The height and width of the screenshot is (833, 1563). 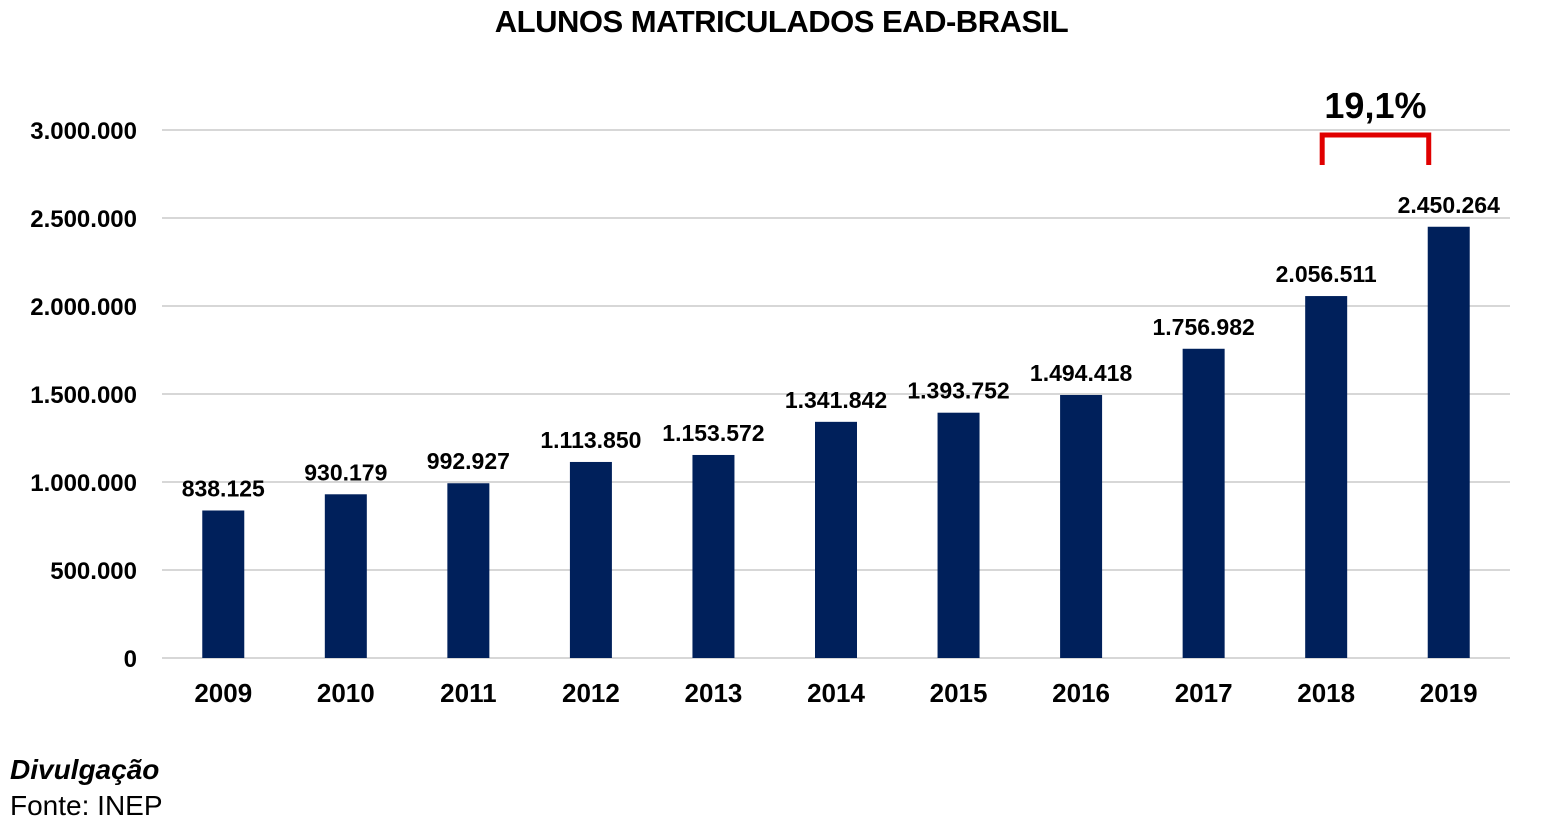 I want to click on bar-2012, so click(x=590, y=559).